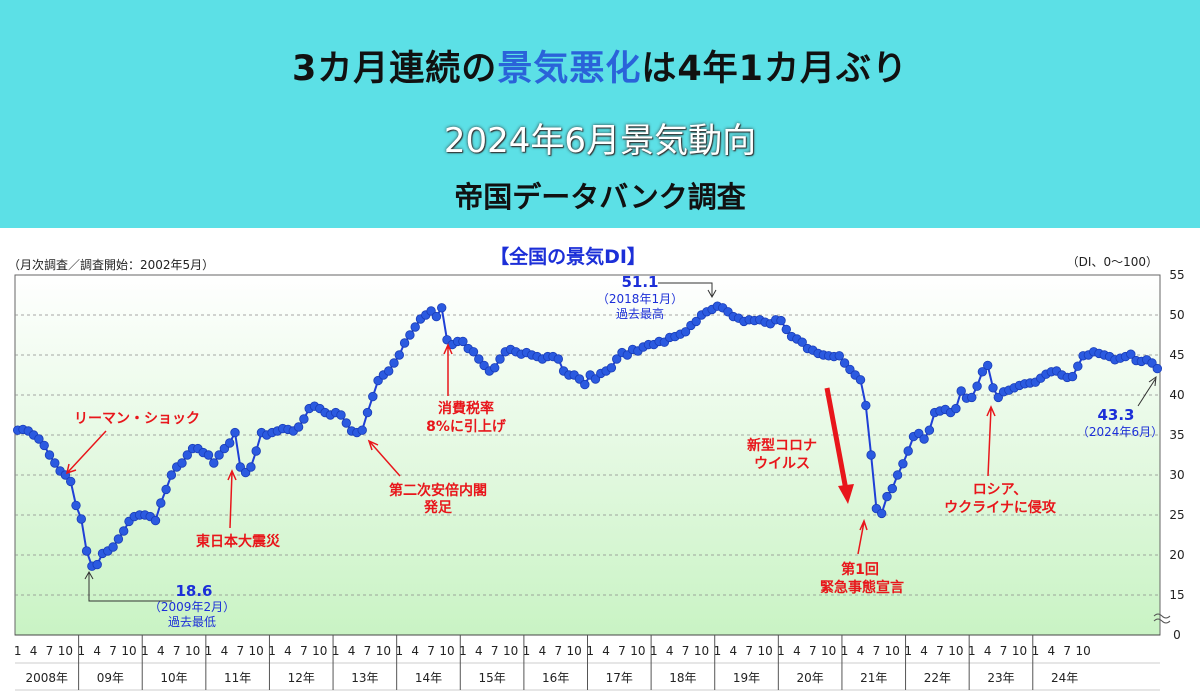 The image size is (1200, 700). Describe the element at coordinates (1176, 355) in the screenshot. I see `y-tick-label: 45` at that location.